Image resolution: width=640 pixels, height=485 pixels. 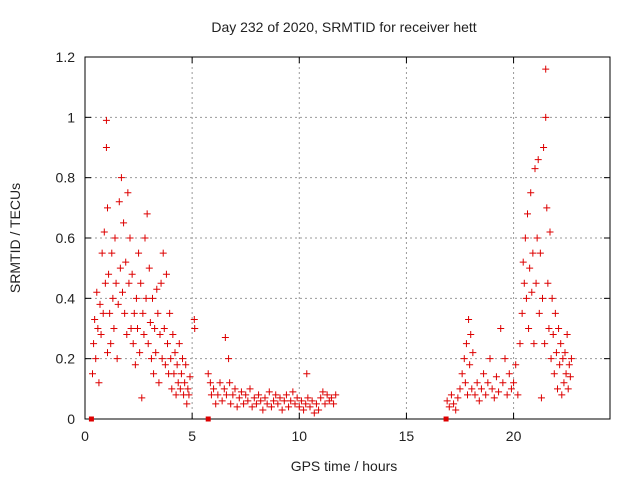 I want to click on y-tick-label: 0, so click(x=71, y=419).